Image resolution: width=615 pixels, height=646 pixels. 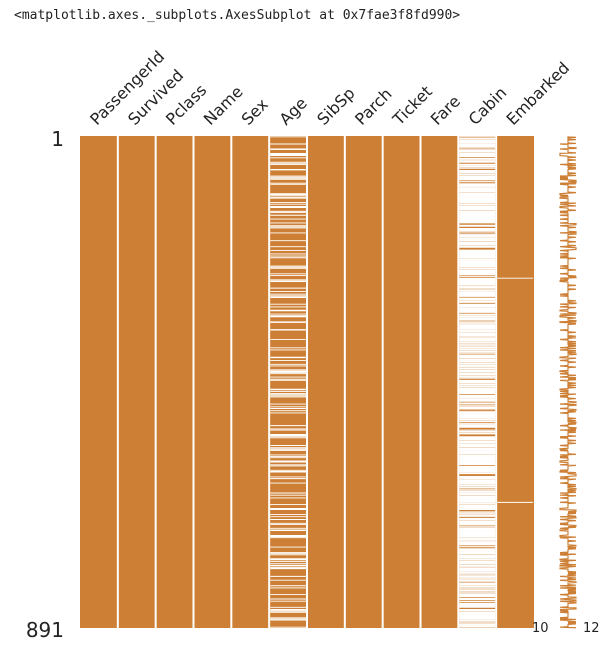 What do you see at coordinates (488, 106) in the screenshot?
I see `column-label-cabin: Cabin` at bounding box center [488, 106].